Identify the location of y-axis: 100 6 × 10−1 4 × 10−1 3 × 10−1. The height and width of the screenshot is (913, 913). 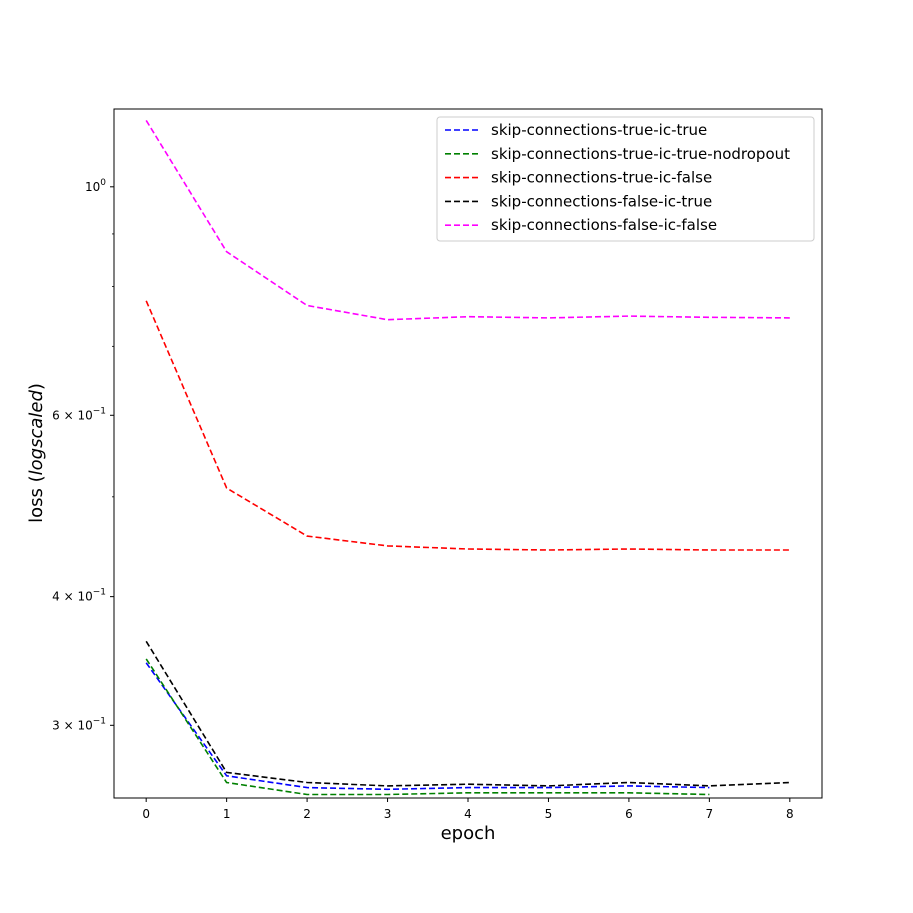
(83, 455).